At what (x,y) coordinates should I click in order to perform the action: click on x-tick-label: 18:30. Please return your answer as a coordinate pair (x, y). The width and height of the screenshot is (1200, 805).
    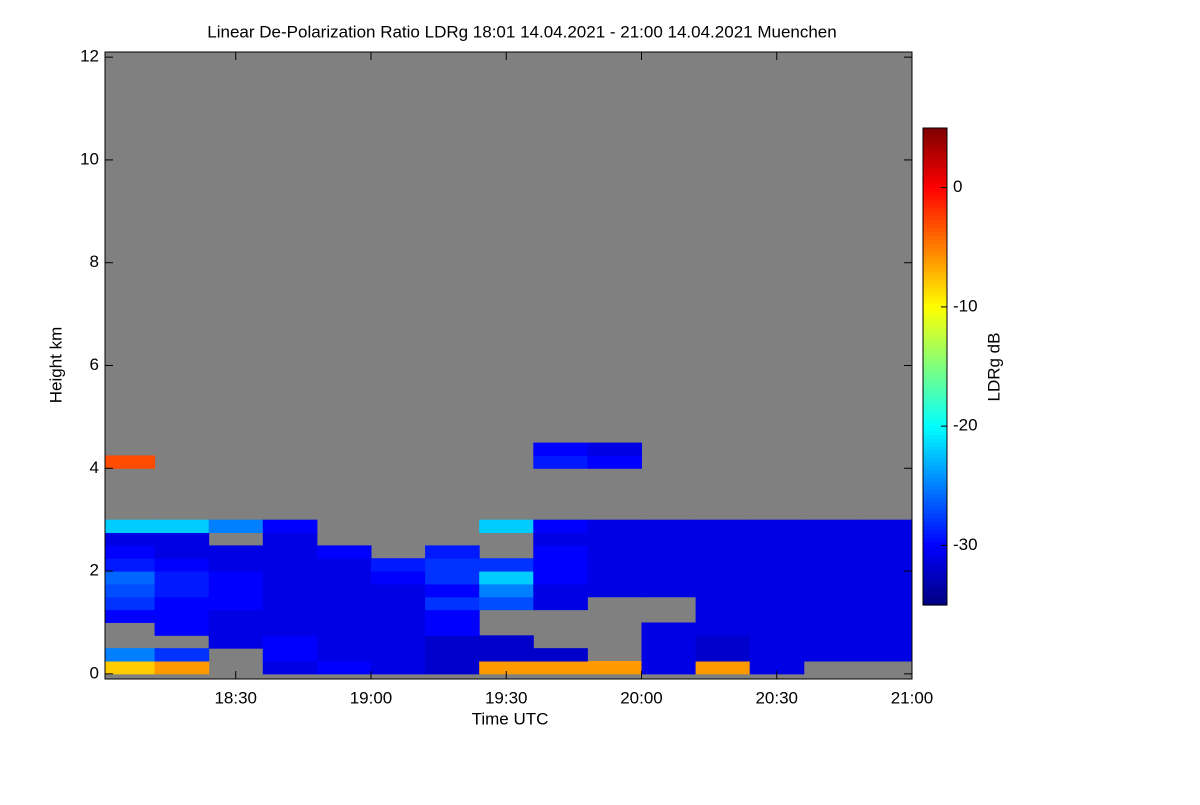
    Looking at the image, I should click on (235, 697).